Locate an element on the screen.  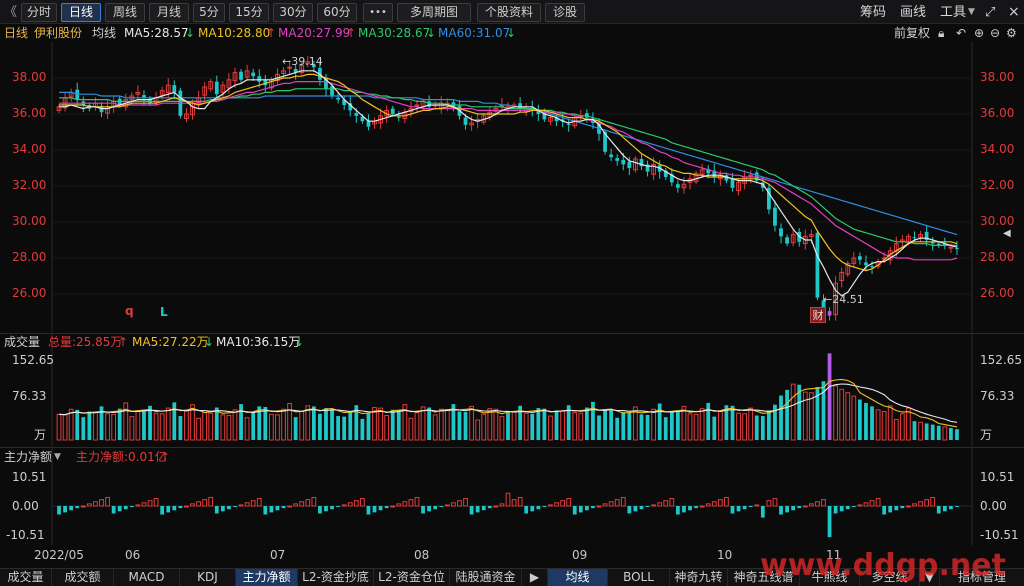
period-tab-daily: 日线 is located at coordinates (81, 12).